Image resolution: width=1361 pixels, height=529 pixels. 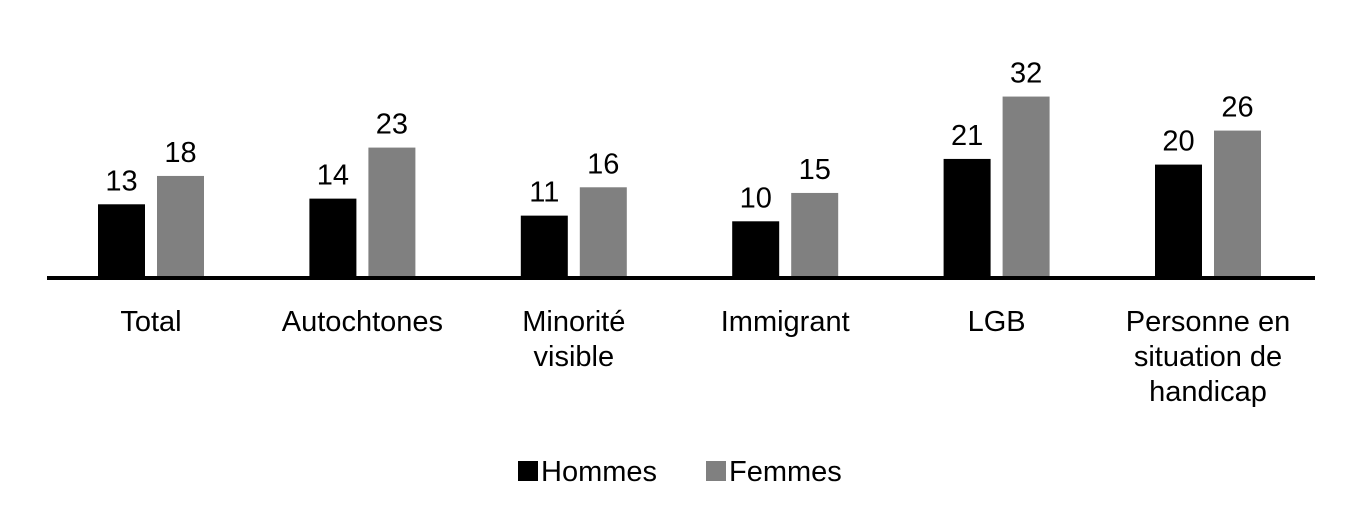 I want to click on data-label-hommes-4: 21, so click(x=967, y=136).